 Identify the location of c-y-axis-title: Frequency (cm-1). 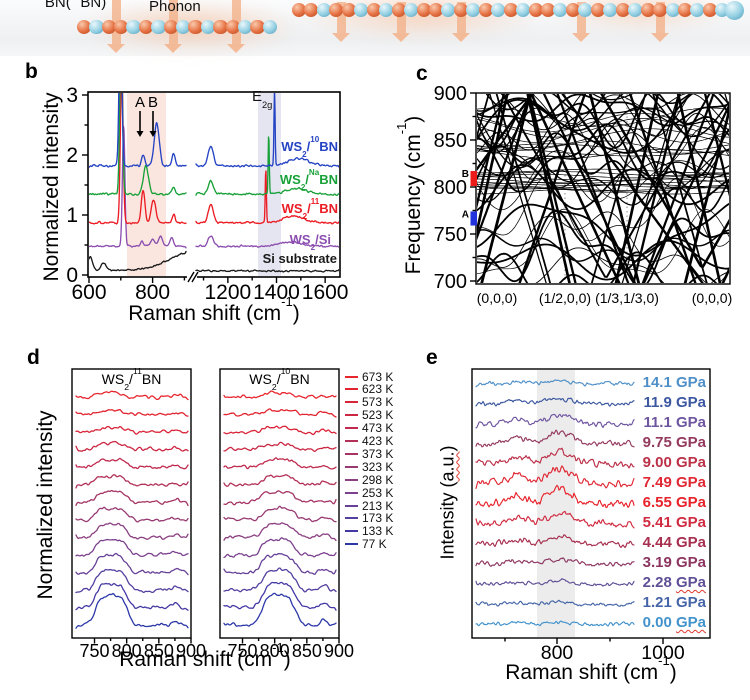
(409, 195).